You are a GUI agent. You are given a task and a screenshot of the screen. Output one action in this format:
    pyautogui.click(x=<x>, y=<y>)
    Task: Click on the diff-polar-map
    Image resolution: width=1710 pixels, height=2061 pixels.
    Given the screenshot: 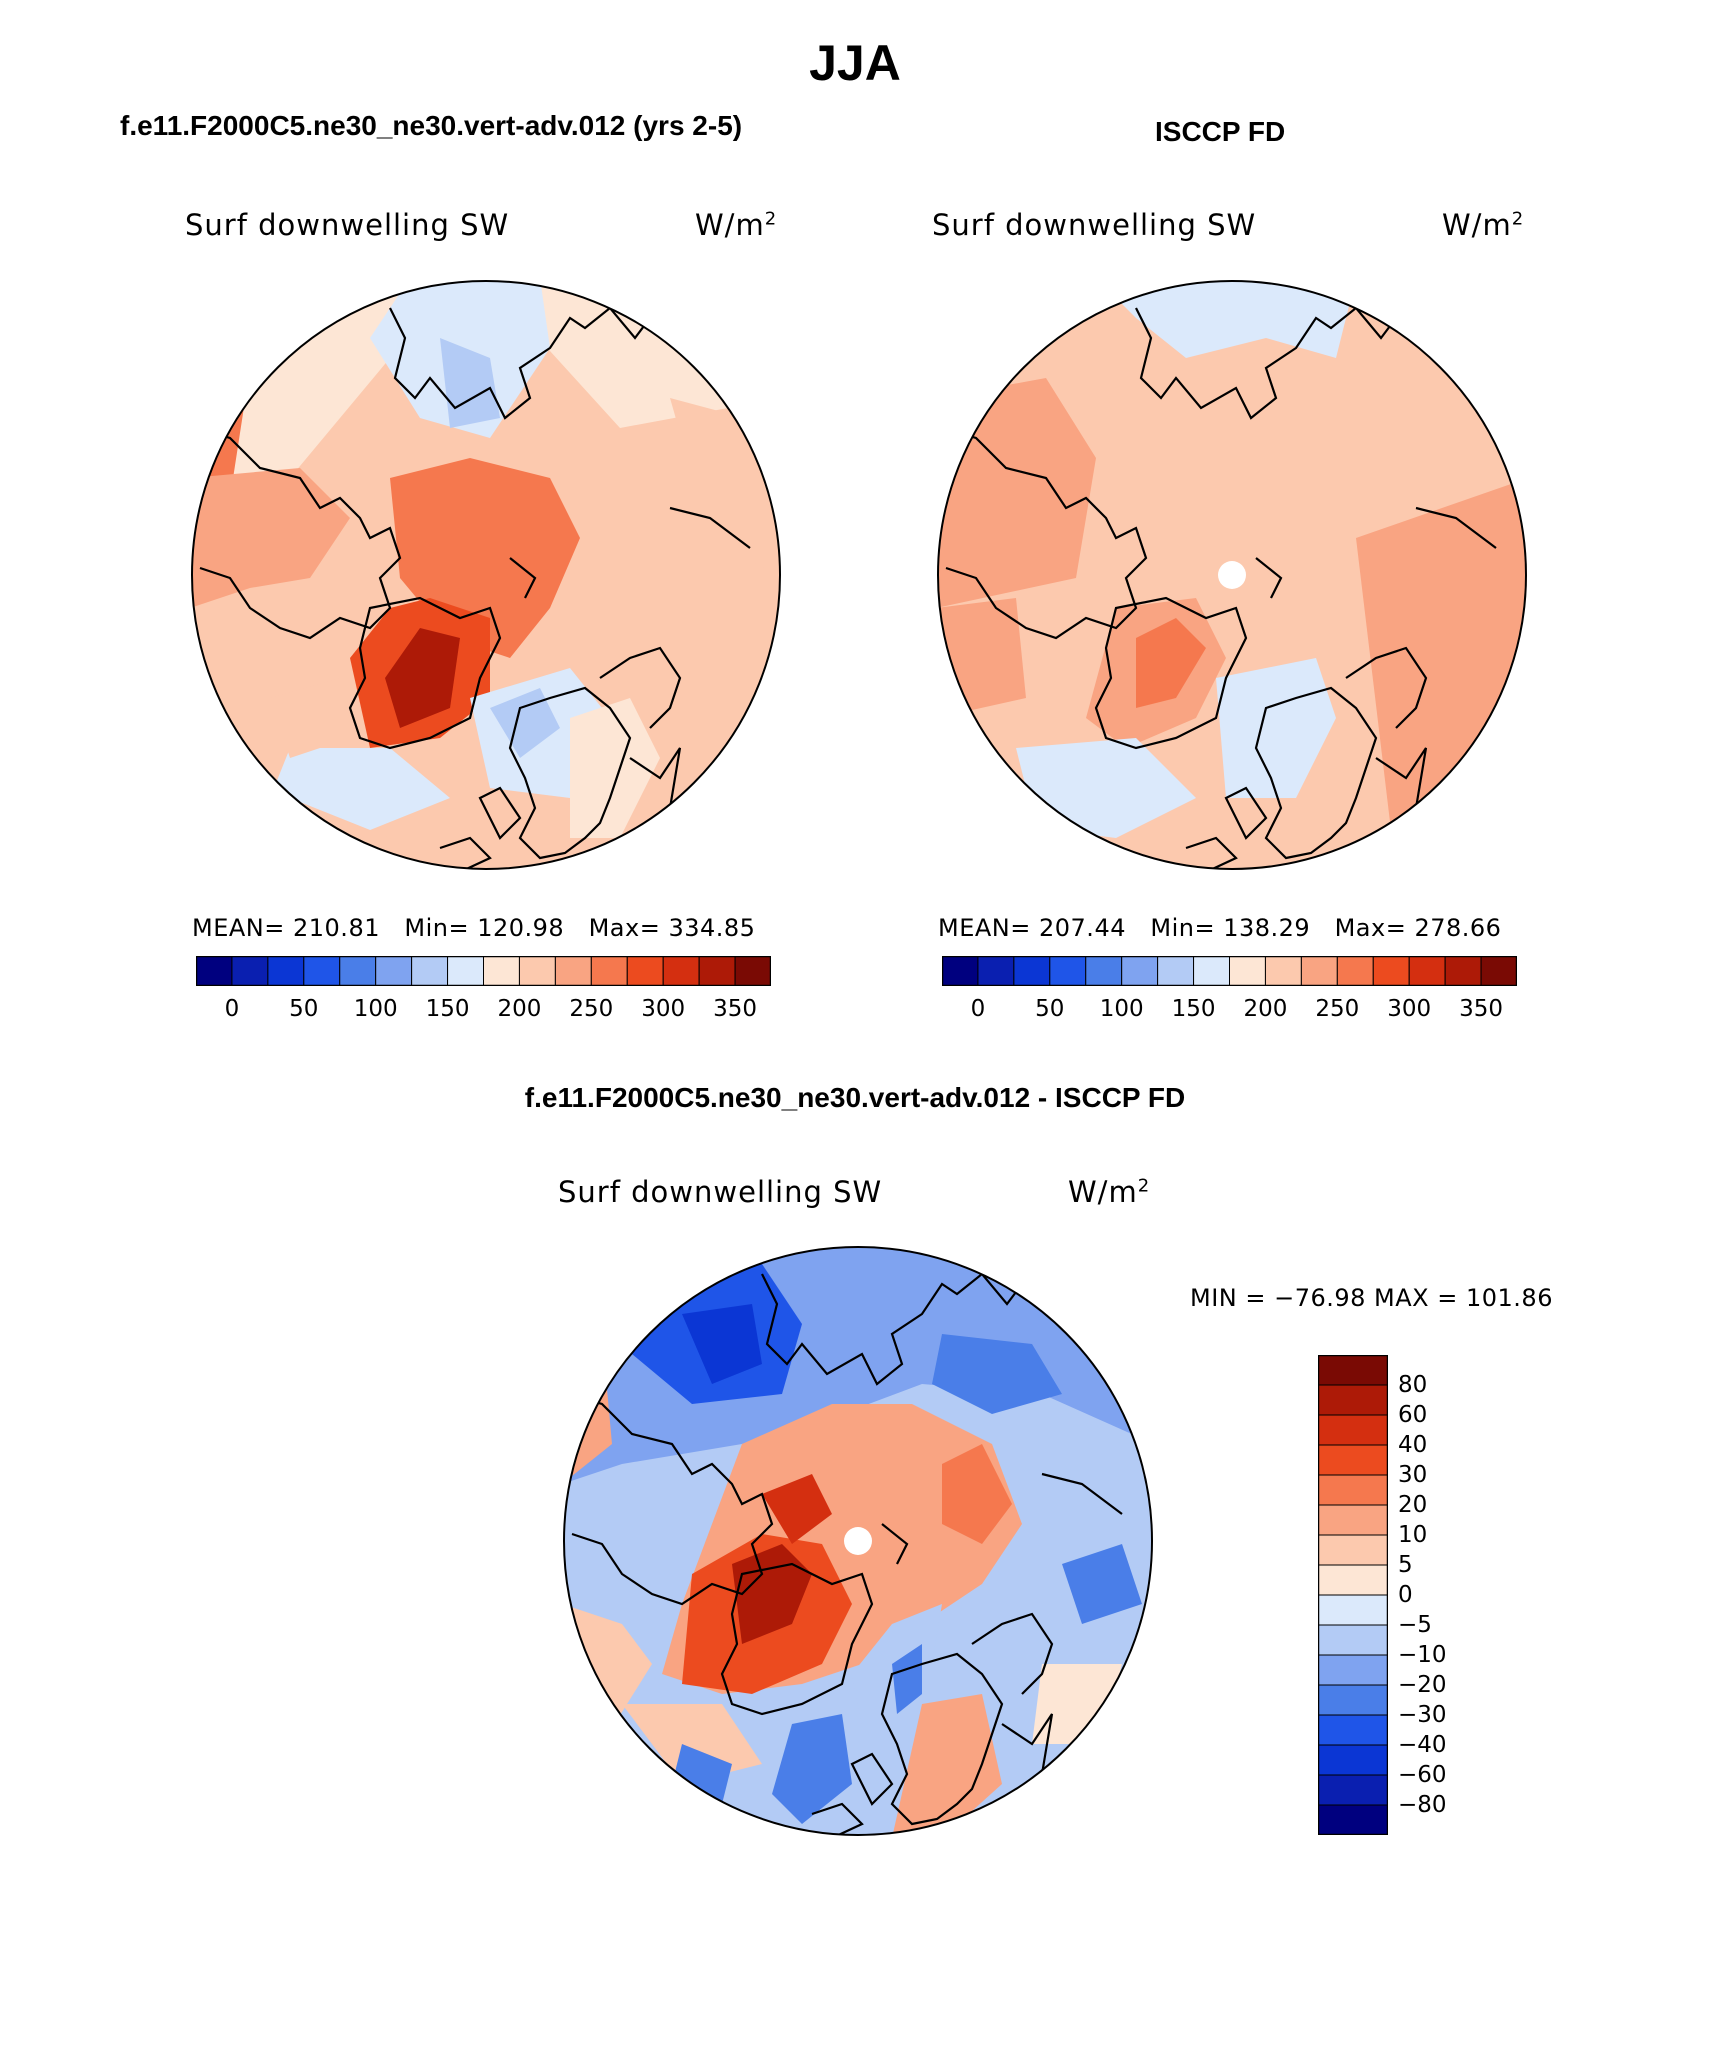 What is the action you would take?
    pyautogui.click(x=858, y=1541)
    